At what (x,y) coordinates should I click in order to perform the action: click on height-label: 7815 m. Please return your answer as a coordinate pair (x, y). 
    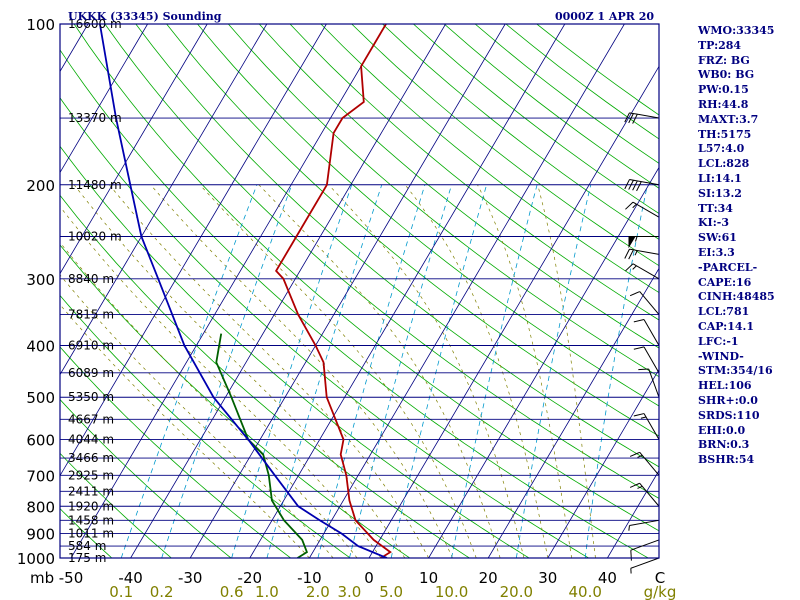
    Looking at the image, I should click on (91, 315).